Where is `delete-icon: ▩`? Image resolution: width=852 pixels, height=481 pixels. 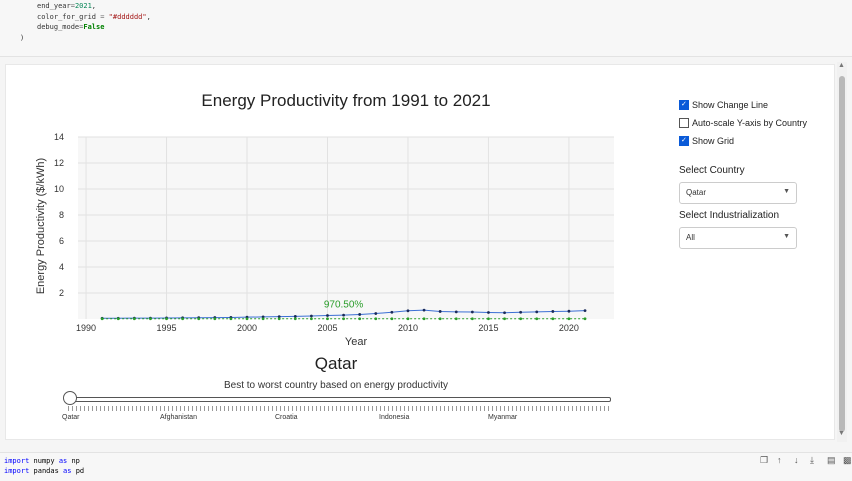 delete-icon: ▩ is located at coordinates (847, 460).